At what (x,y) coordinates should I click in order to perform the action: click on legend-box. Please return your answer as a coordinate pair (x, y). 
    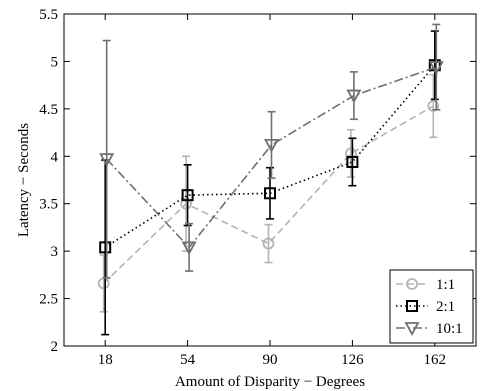
    Looking at the image, I should click on (431, 306).